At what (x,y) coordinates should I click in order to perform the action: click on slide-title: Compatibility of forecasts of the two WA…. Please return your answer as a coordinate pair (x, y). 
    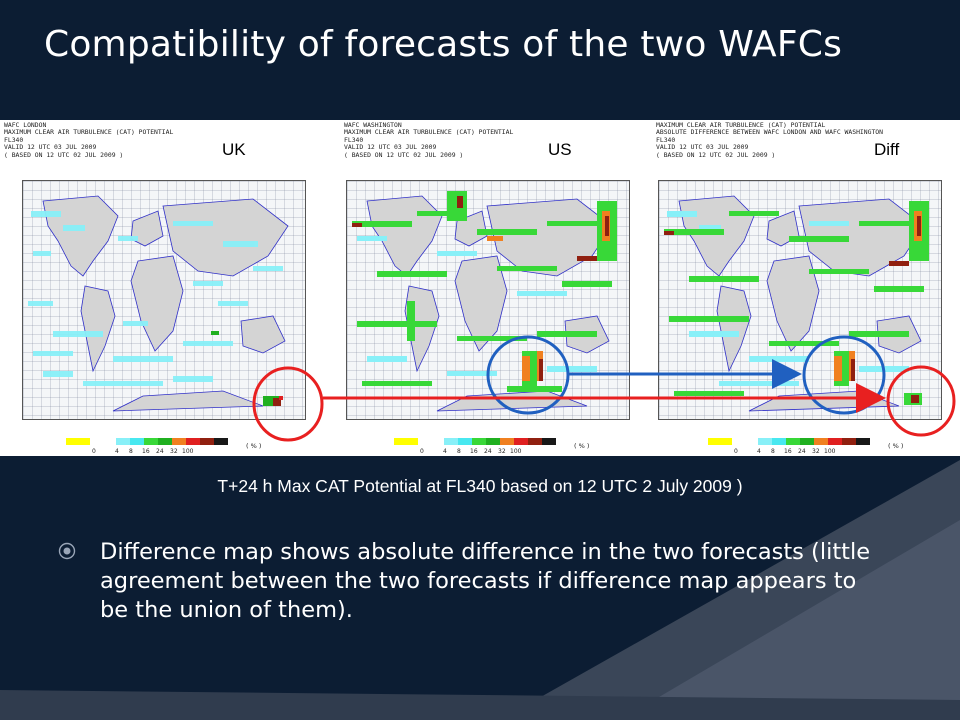
    Looking at the image, I should click on (443, 44).